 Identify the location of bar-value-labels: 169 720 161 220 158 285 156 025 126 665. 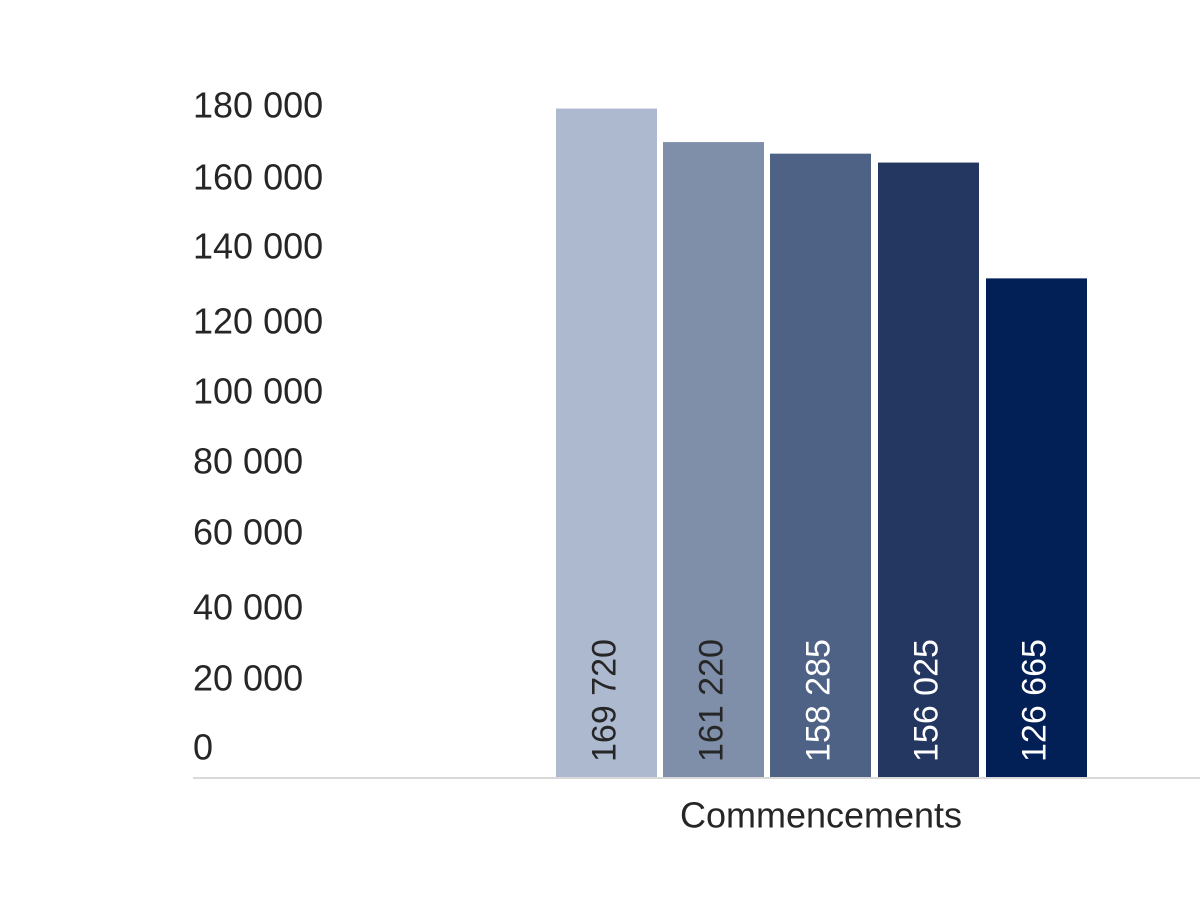
(819, 700).